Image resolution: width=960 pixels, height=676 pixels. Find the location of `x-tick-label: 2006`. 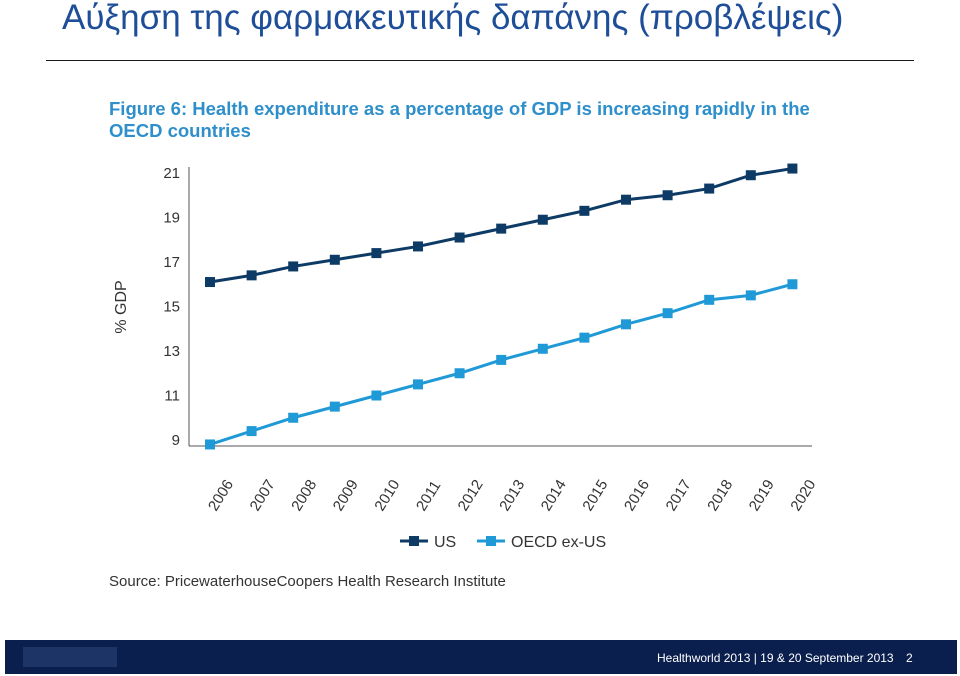

x-tick-label: 2006 is located at coordinates (221, 495).